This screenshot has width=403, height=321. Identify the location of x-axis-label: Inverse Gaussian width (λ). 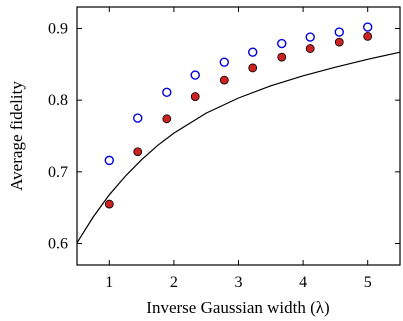
(237, 307).